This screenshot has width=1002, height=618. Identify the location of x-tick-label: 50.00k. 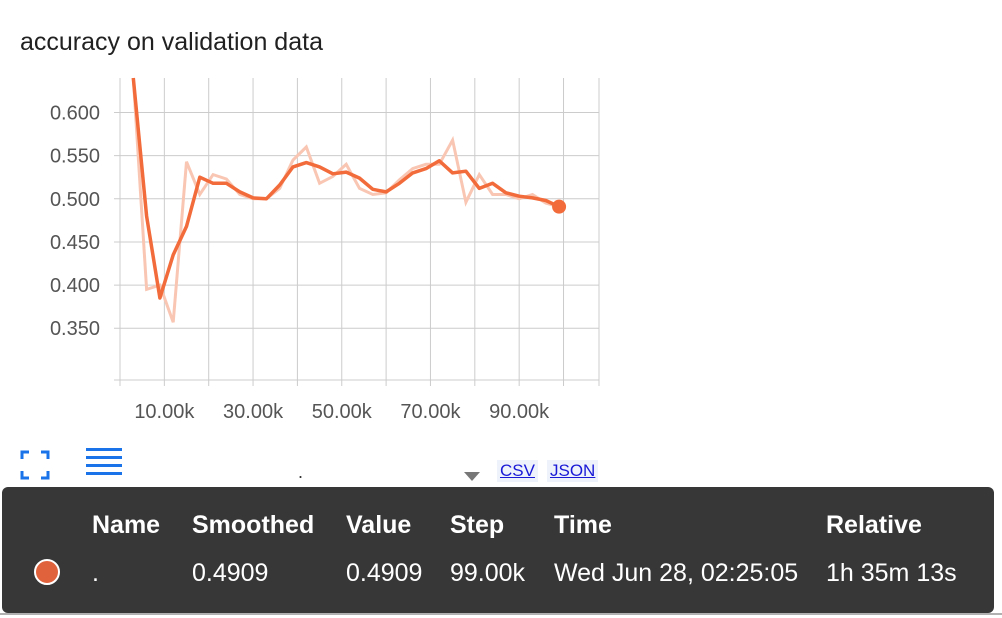
(342, 412).